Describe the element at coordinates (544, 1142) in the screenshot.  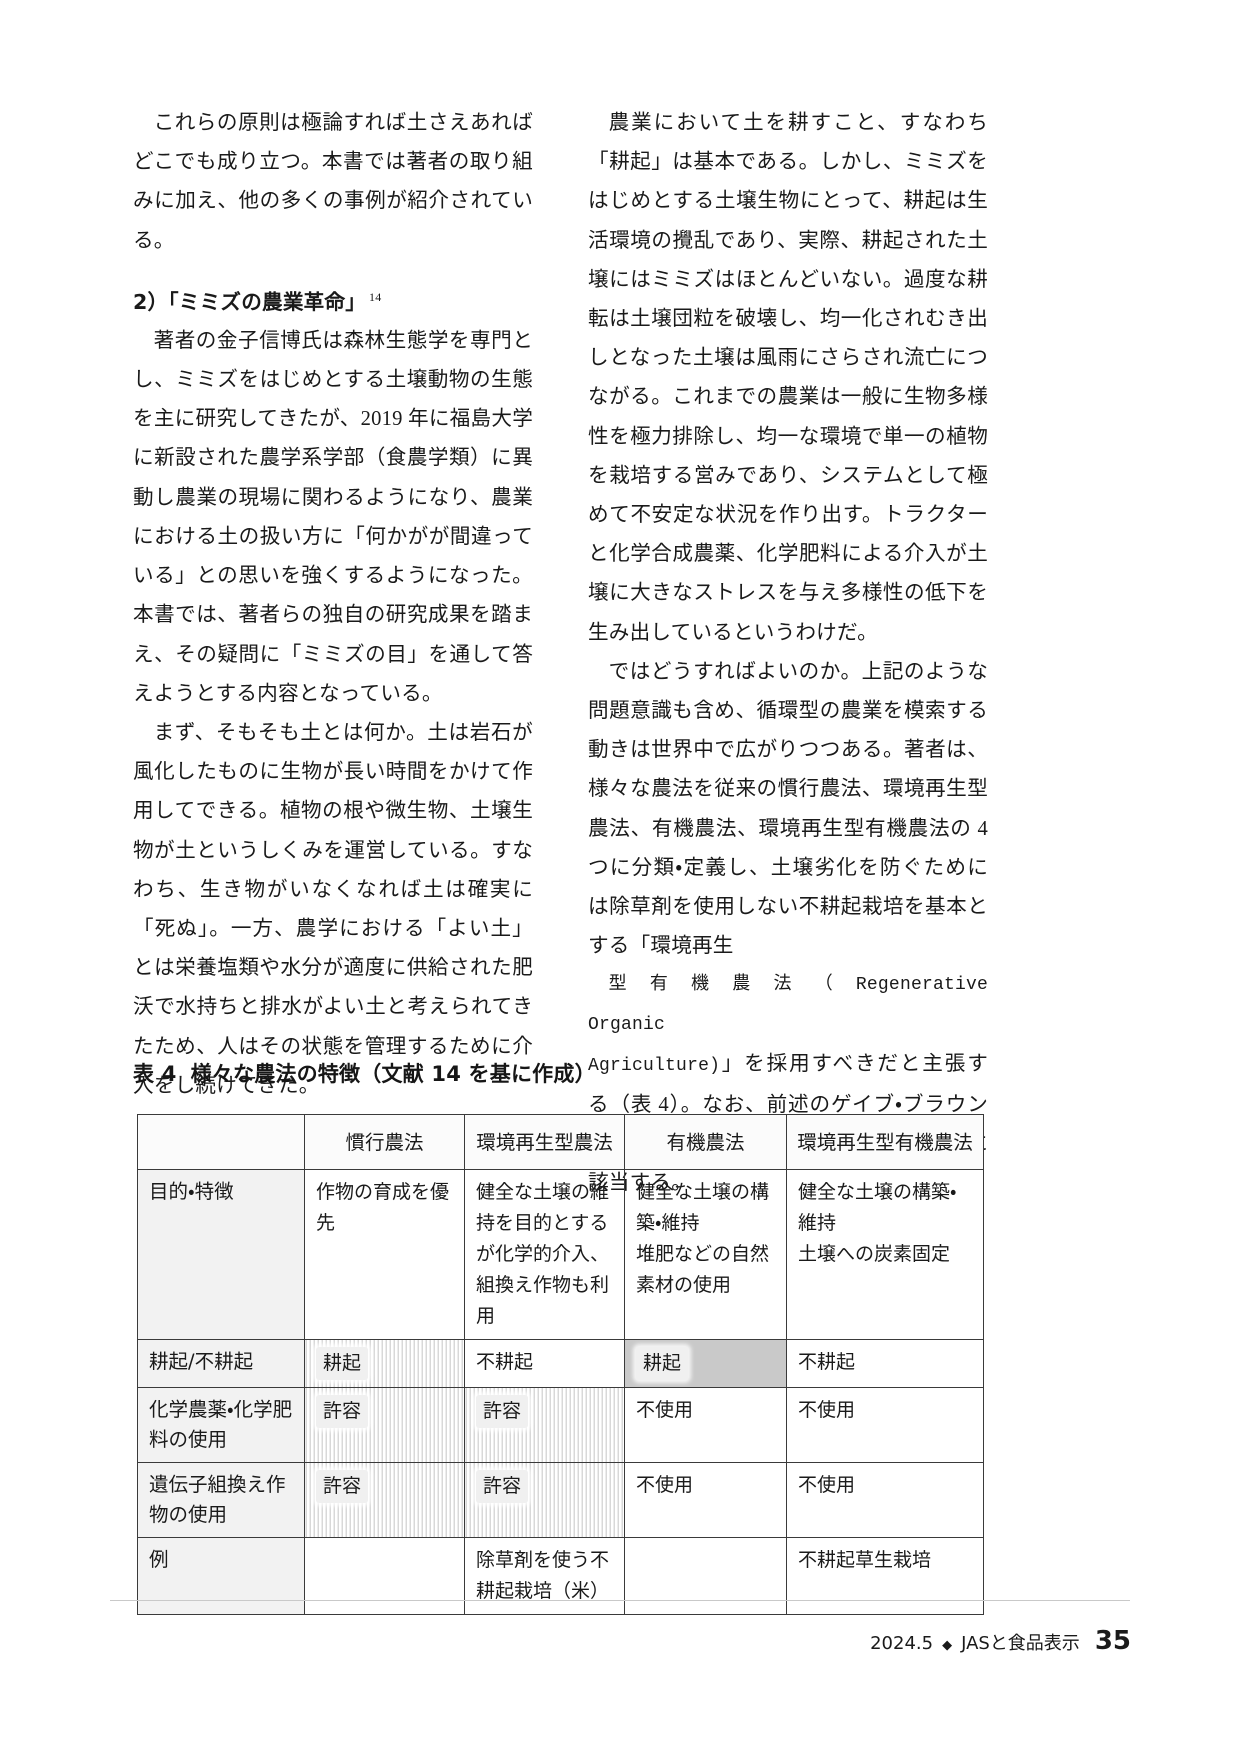
I see `table-header-regenerative: 環境再生型農法` at that location.